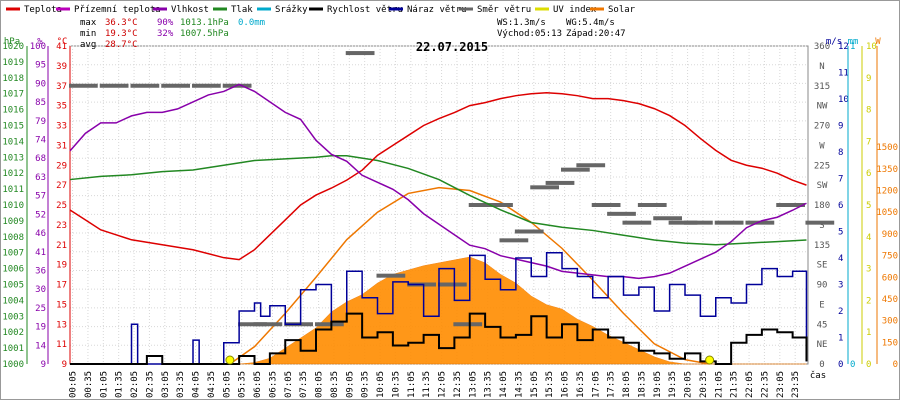 This screenshot has height=400, width=900. Describe the element at coordinates (821, 365) in the screenshot. I see `axis-dir-tick: 0` at that location.